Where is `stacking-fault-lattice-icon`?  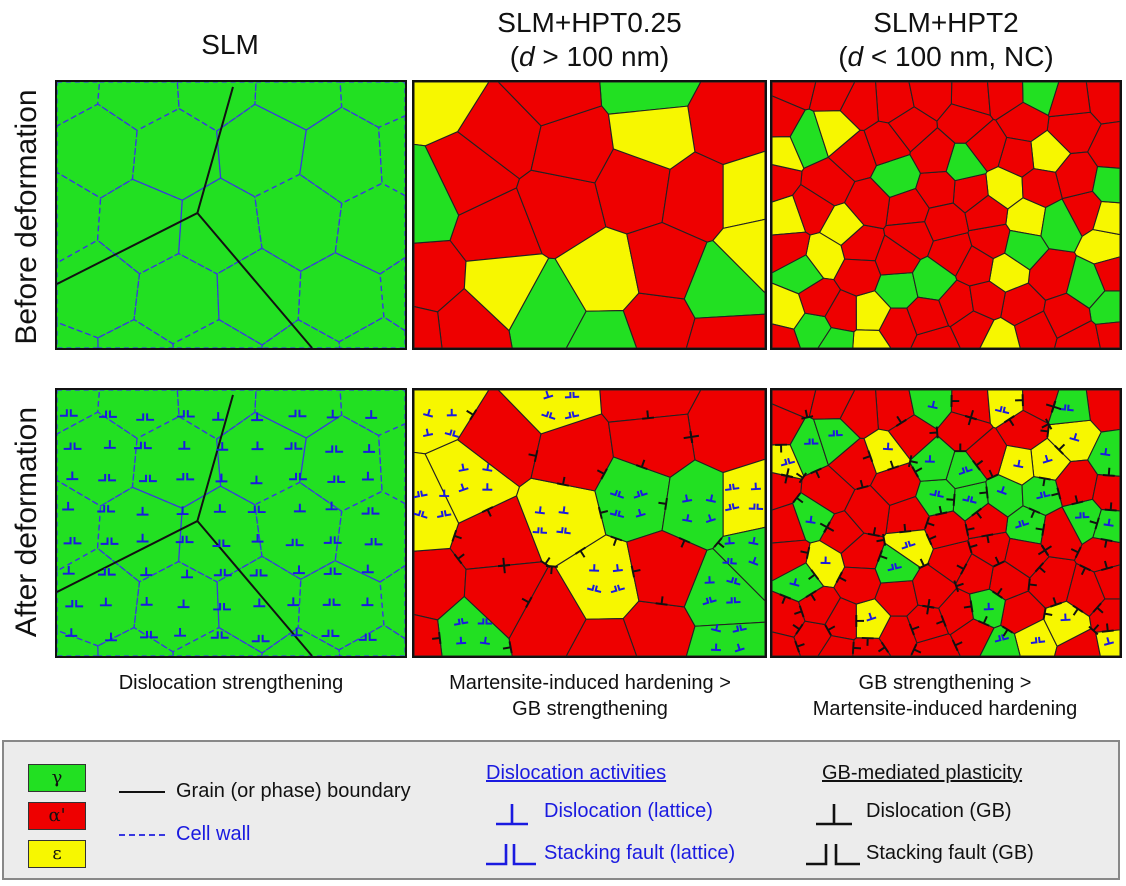
stacking-fault-lattice-icon is located at coordinates (511, 855).